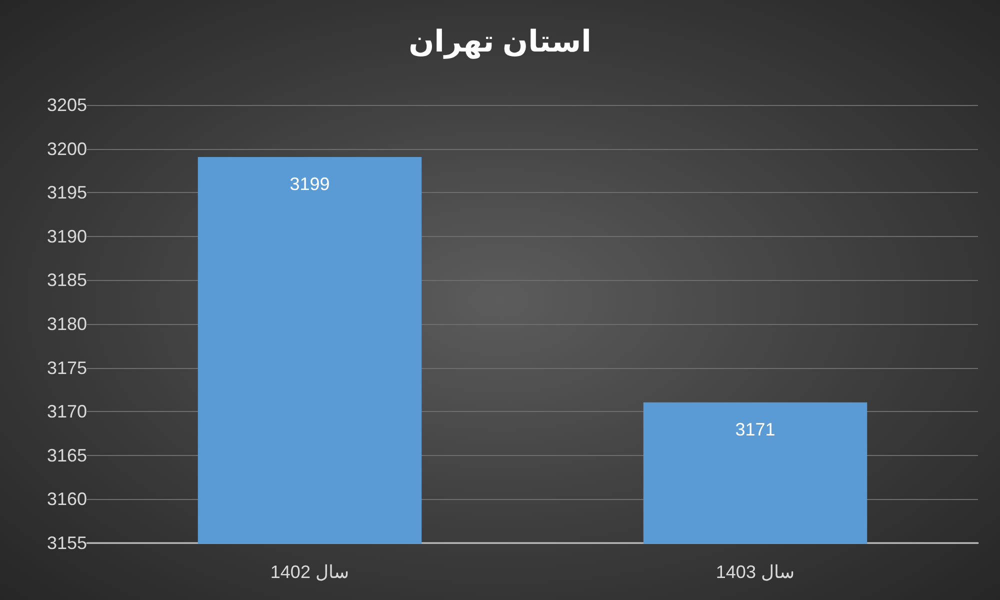 The height and width of the screenshot is (600, 1000). I want to click on data-label: 3171, so click(755, 429).